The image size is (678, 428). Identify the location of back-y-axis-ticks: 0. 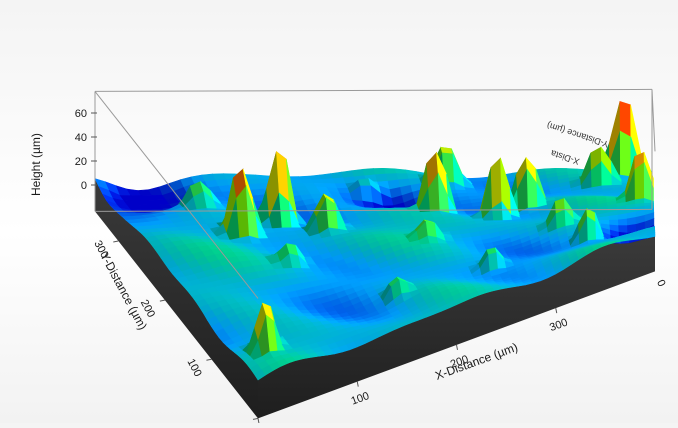
(662, 282).